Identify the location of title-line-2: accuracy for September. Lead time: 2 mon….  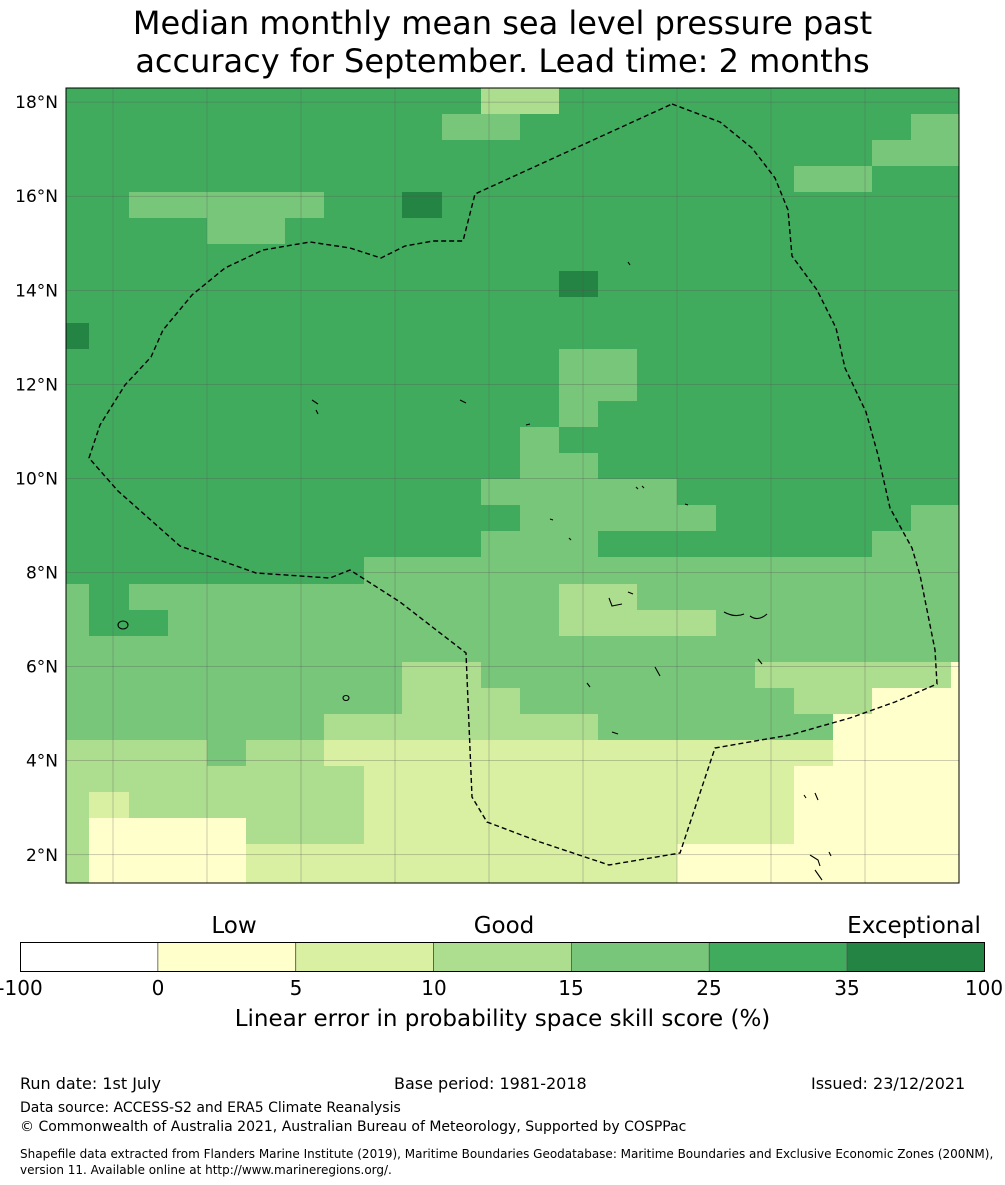
(502, 61).